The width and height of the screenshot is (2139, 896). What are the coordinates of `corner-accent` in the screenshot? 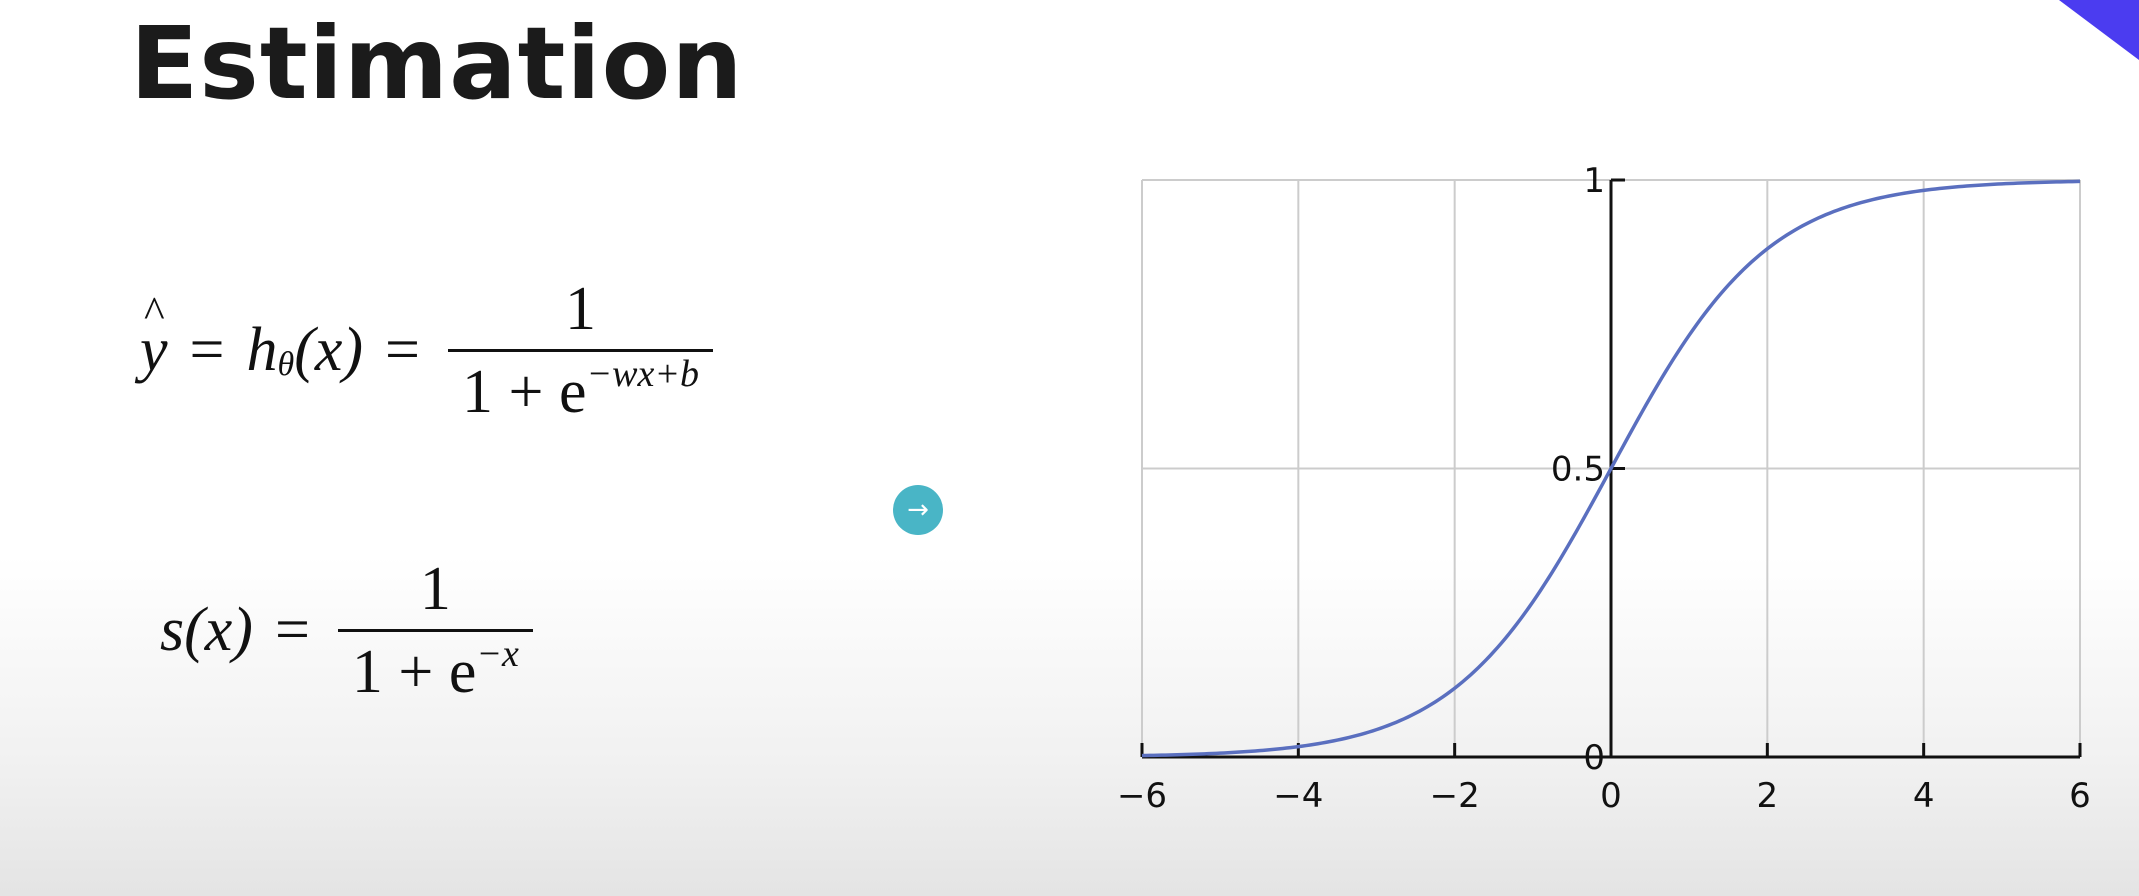 It's located at (2074, 30).